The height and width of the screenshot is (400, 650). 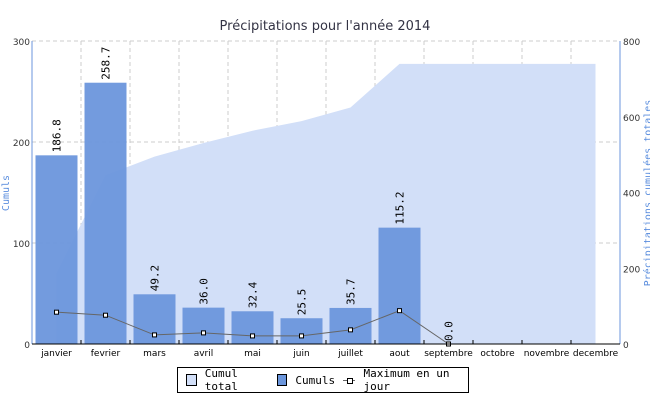 What do you see at coordinates (21, 245) in the screenshot?
I see `y-tick-label: 100` at bounding box center [21, 245].